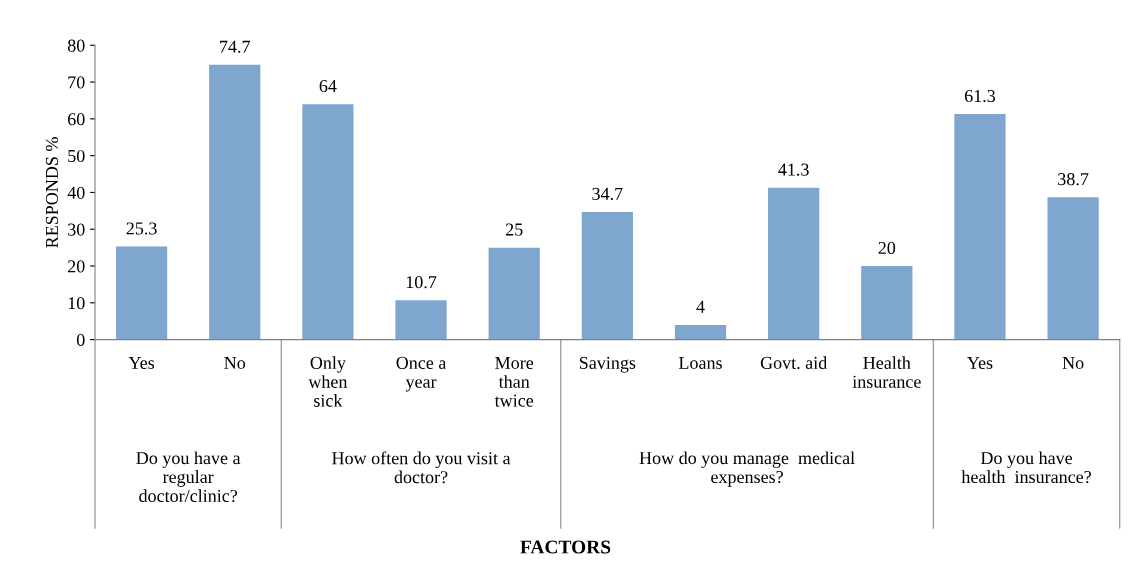  Describe the element at coordinates (421, 467) in the screenshot. I see `x-axis-title: How often do you visit a doctor?` at that location.